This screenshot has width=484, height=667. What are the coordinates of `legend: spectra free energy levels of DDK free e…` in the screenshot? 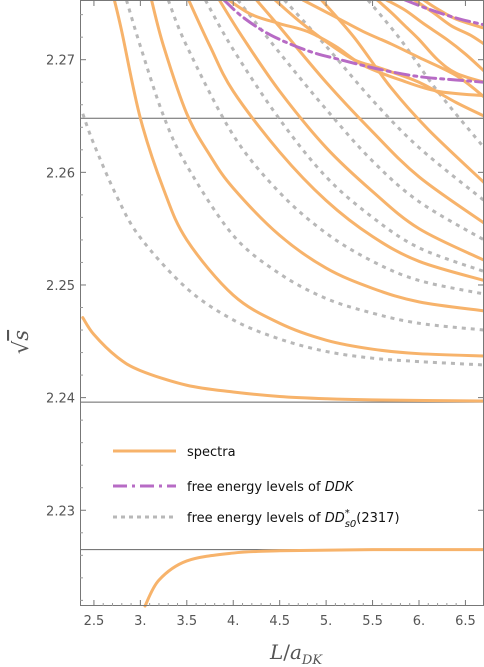 It's located at (256, 487).